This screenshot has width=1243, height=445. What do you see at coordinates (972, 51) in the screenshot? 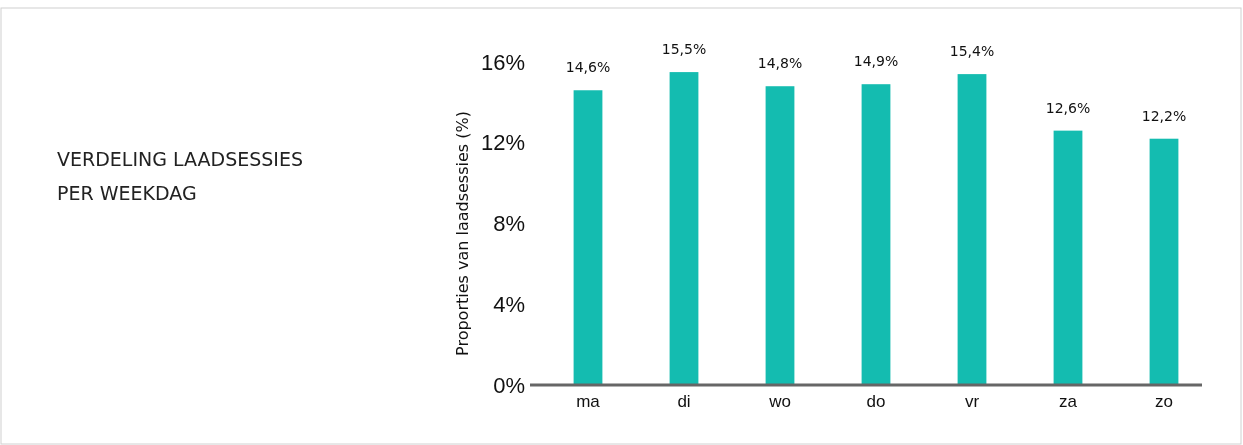
I see `data-label: 15,4%` at bounding box center [972, 51].